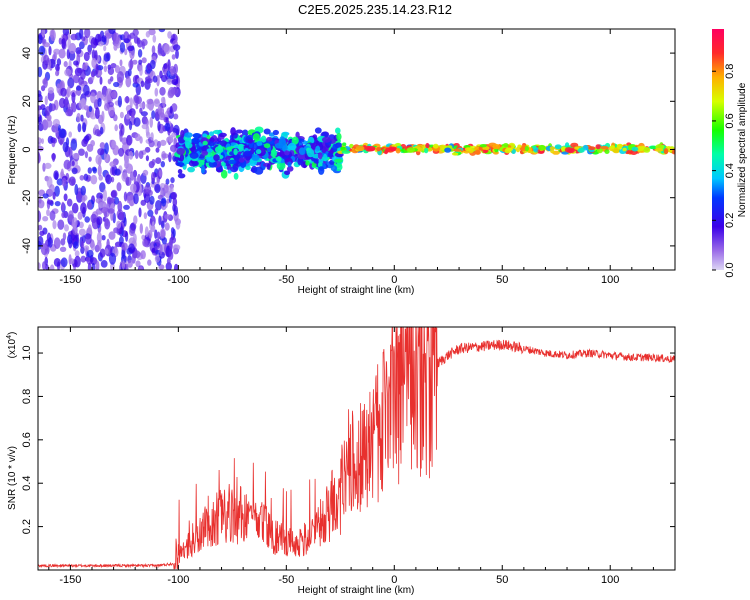 Image resolution: width=750 pixels, height=600 pixels. What do you see at coordinates (178, 580) in the screenshot?
I see `x-tick-label: -100` at bounding box center [178, 580].